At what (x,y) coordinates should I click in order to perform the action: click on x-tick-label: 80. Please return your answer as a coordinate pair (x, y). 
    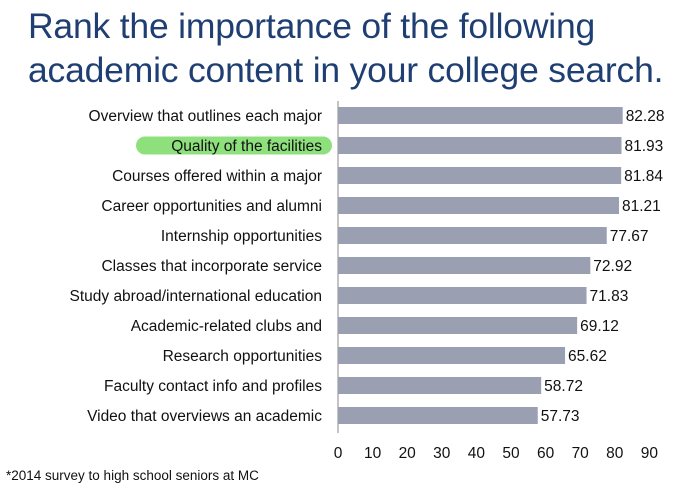
    Looking at the image, I should click on (615, 453).